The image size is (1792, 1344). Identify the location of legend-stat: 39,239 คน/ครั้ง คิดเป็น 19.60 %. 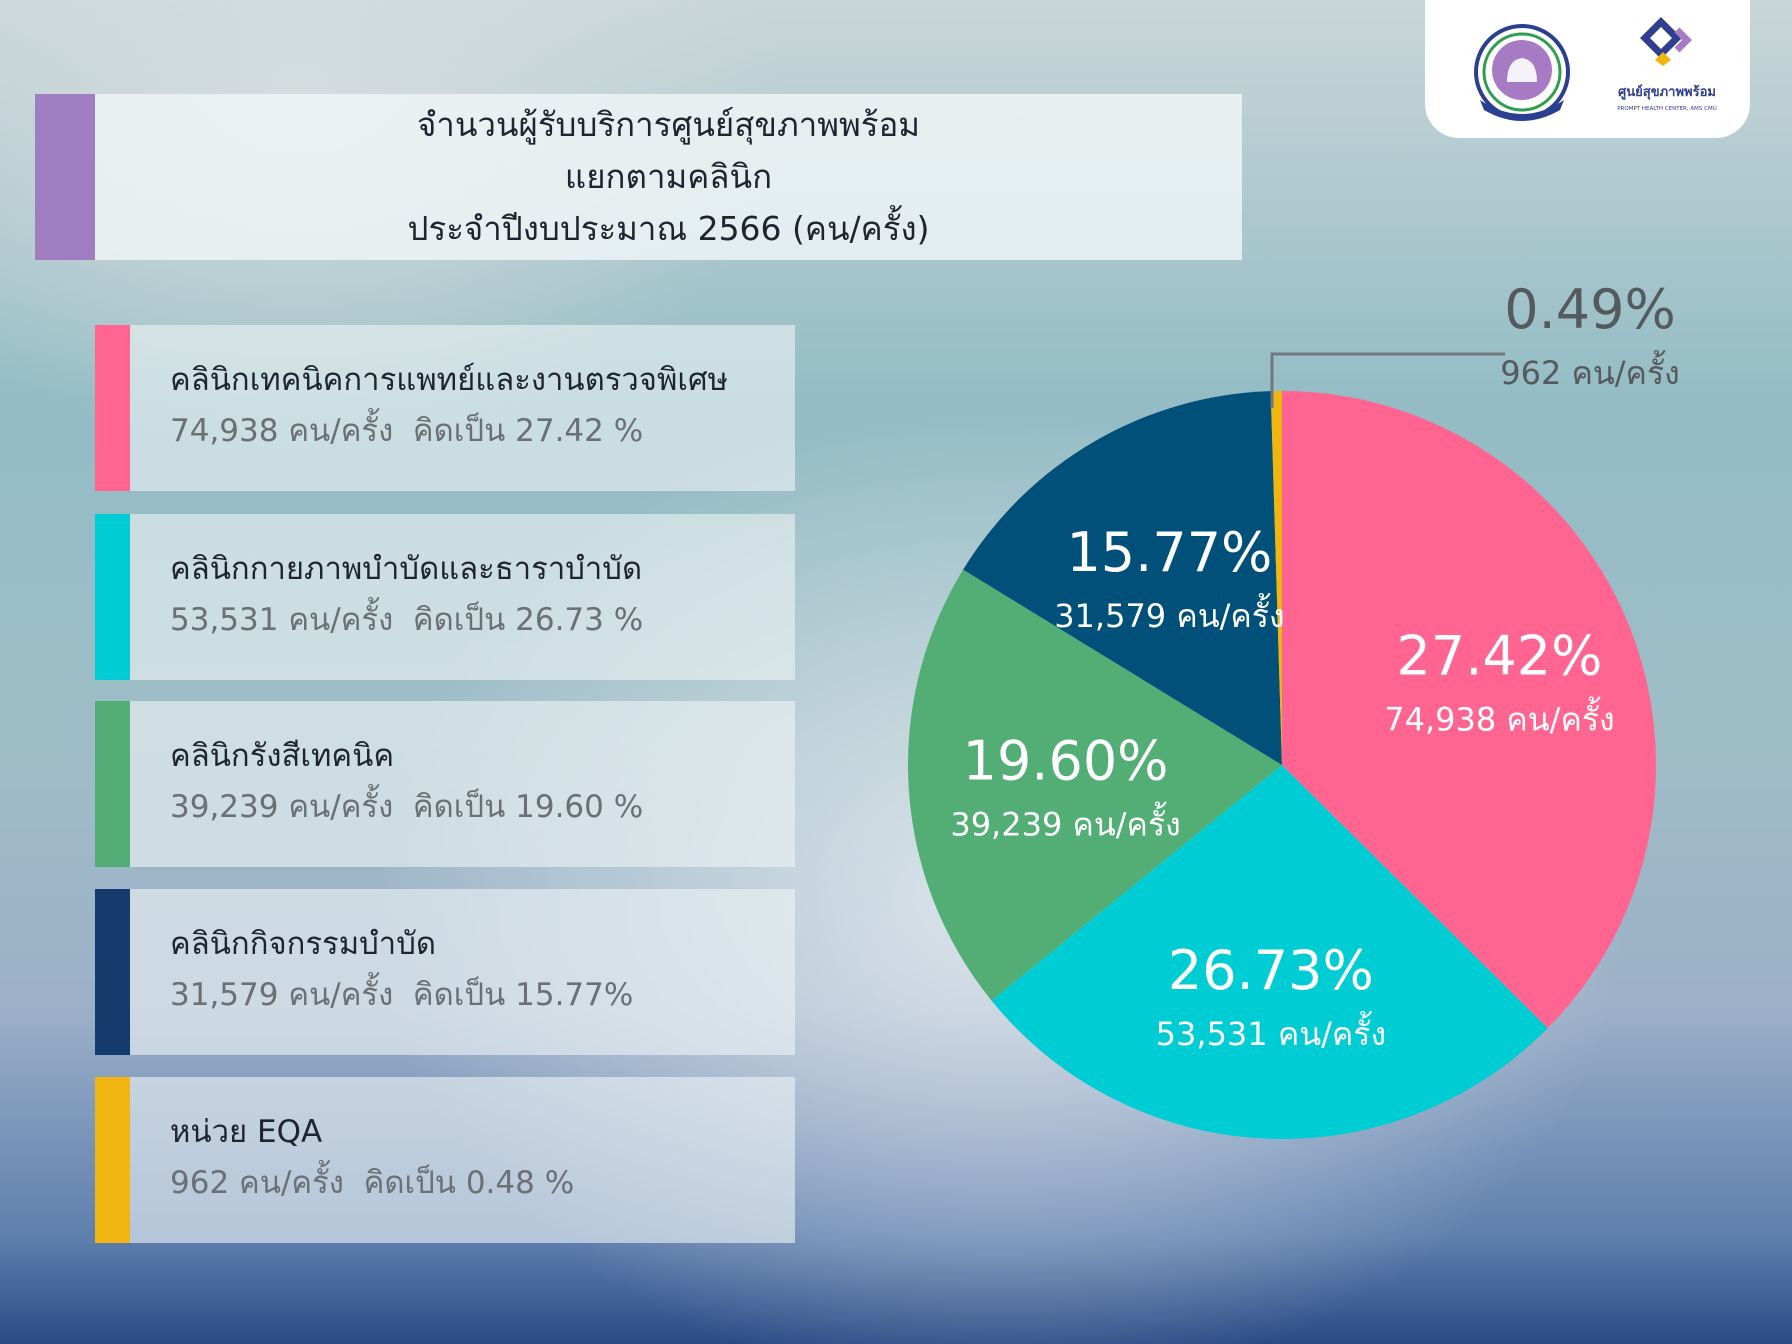
(407, 807).